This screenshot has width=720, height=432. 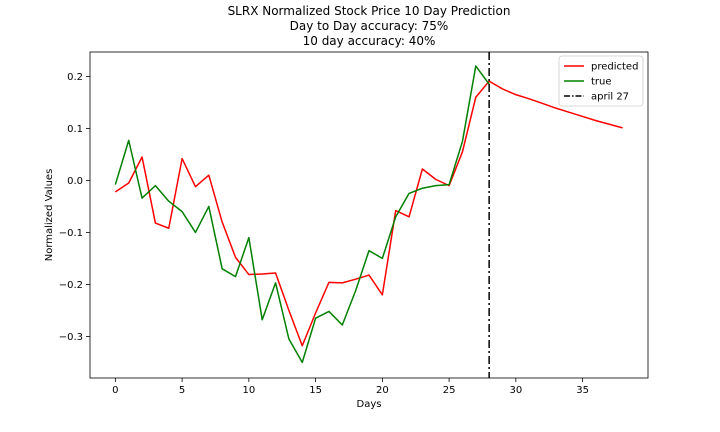 What do you see at coordinates (75, 77) in the screenshot?
I see `y-tick-label: 0.2` at bounding box center [75, 77].